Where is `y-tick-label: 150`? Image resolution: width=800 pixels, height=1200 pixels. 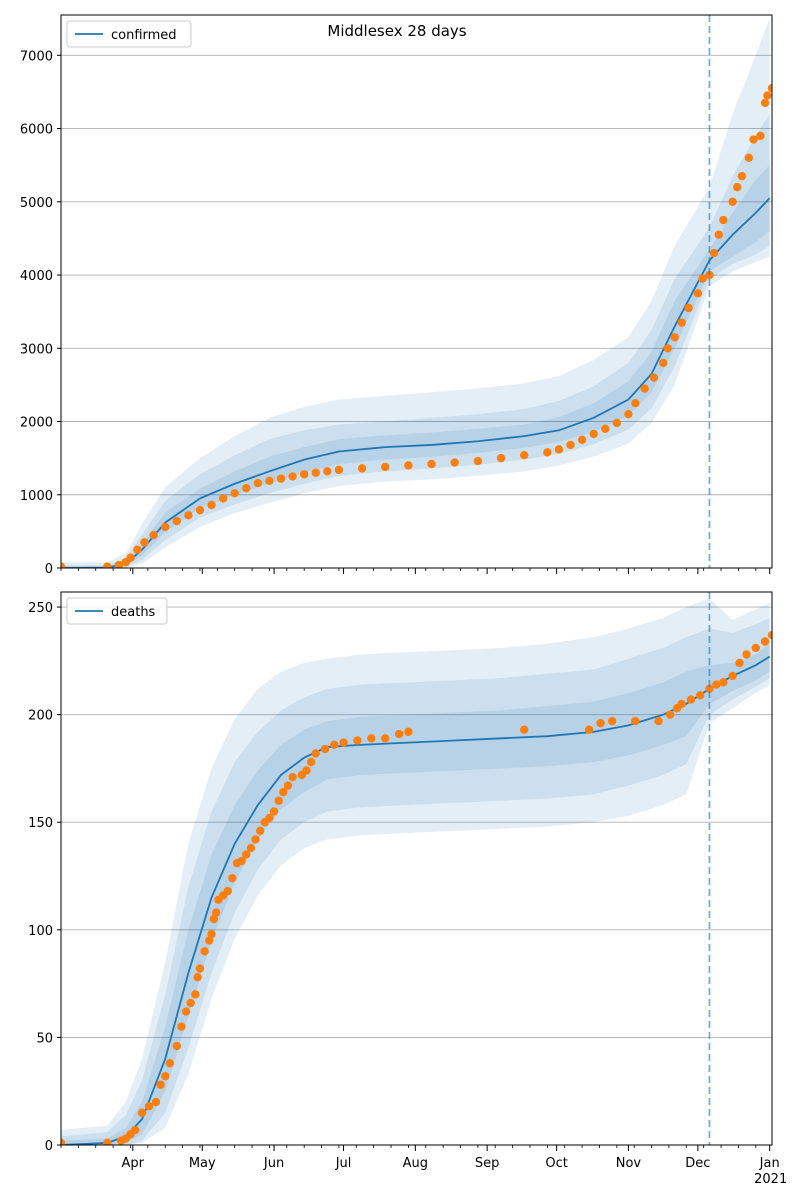
y-tick-label: 150 is located at coordinates (40, 823).